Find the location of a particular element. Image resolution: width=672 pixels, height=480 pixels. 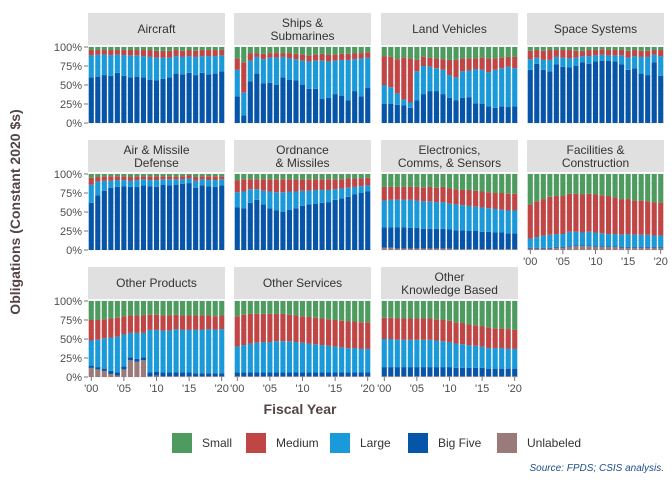

legend-label: Unlabeled is located at coordinates (554, 443).